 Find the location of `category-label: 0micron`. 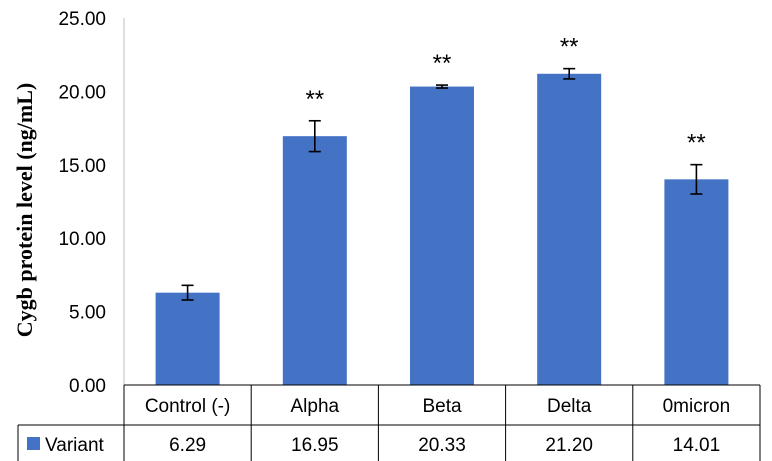

category-label: 0micron is located at coordinates (697, 406).